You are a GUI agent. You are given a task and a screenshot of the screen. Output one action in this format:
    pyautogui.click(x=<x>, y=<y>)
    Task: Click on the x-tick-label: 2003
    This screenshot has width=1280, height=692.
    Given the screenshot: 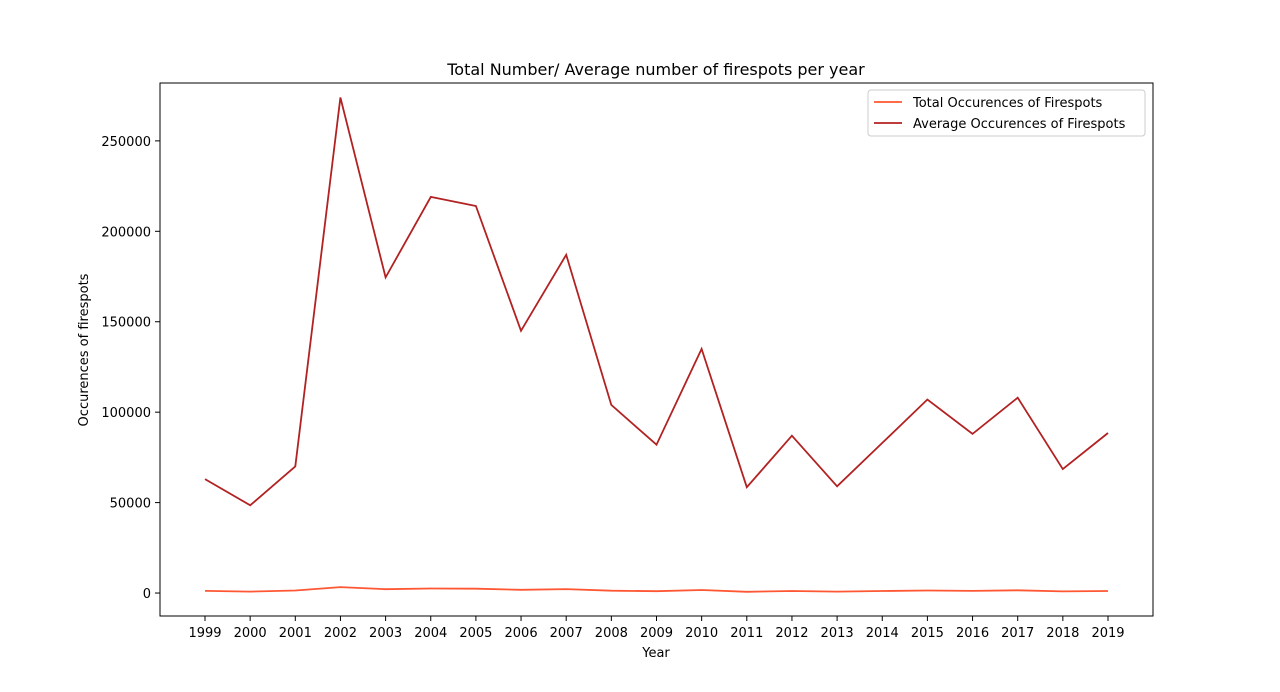 What is the action you would take?
    pyautogui.click(x=385, y=633)
    